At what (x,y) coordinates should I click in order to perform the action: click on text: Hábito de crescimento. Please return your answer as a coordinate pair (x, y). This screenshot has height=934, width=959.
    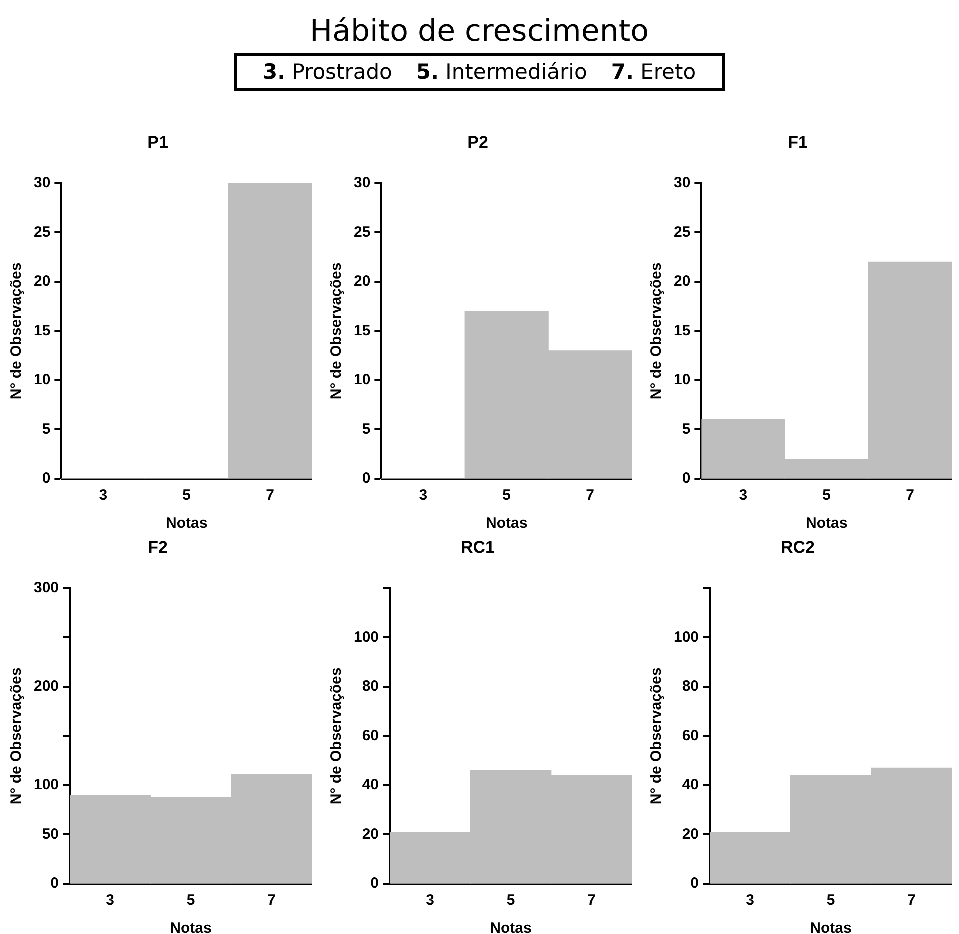
    Looking at the image, I should click on (479, 31).